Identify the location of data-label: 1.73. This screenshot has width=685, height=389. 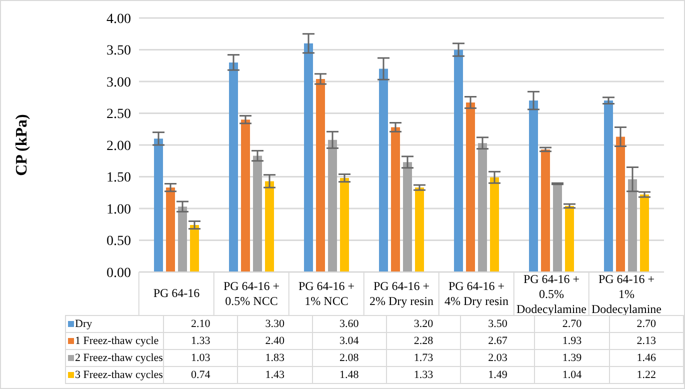
(423, 358).